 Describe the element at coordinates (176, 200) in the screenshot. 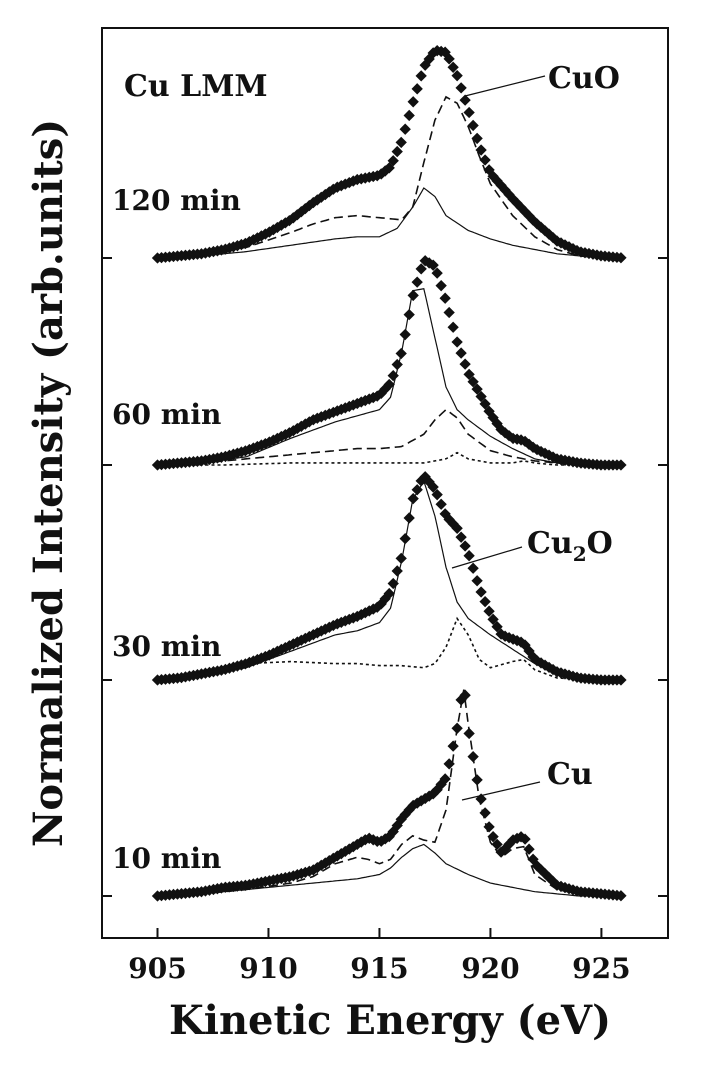

I see `panel-label-0: 120 min` at that location.